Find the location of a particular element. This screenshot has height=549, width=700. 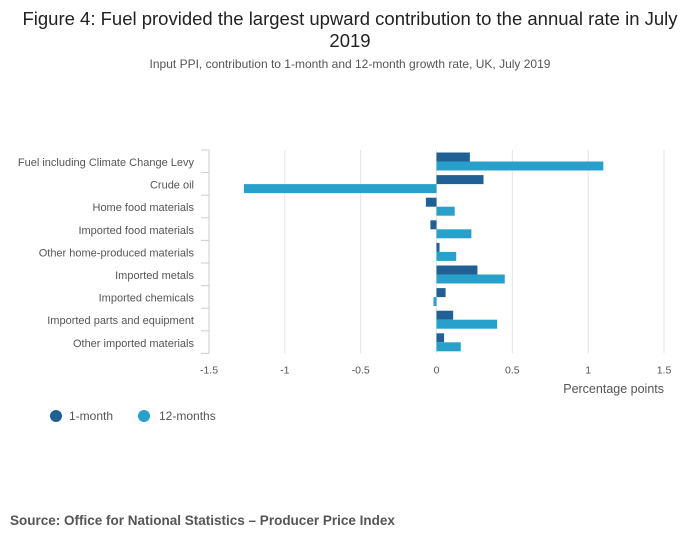

legend-label-12-months: 12-months is located at coordinates (187, 416).